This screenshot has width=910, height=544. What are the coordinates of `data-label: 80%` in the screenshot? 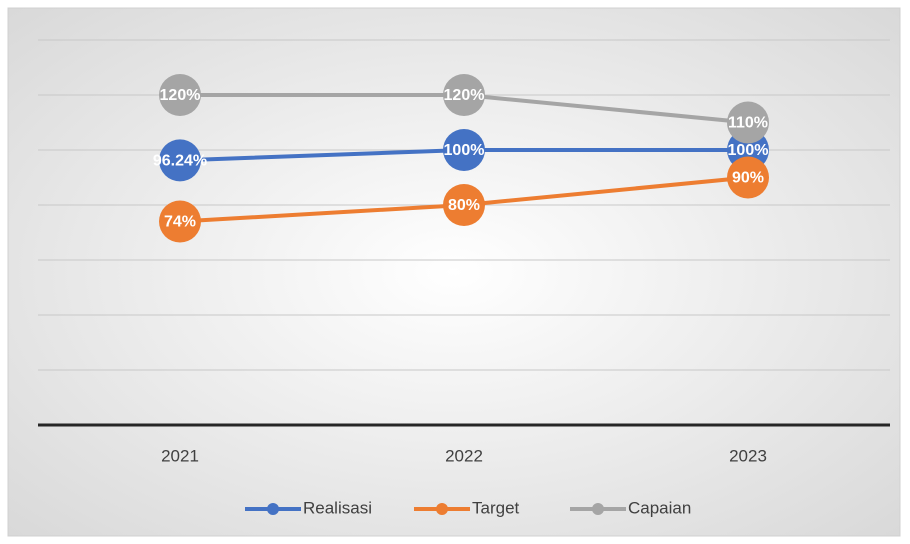 It's located at (464, 205).